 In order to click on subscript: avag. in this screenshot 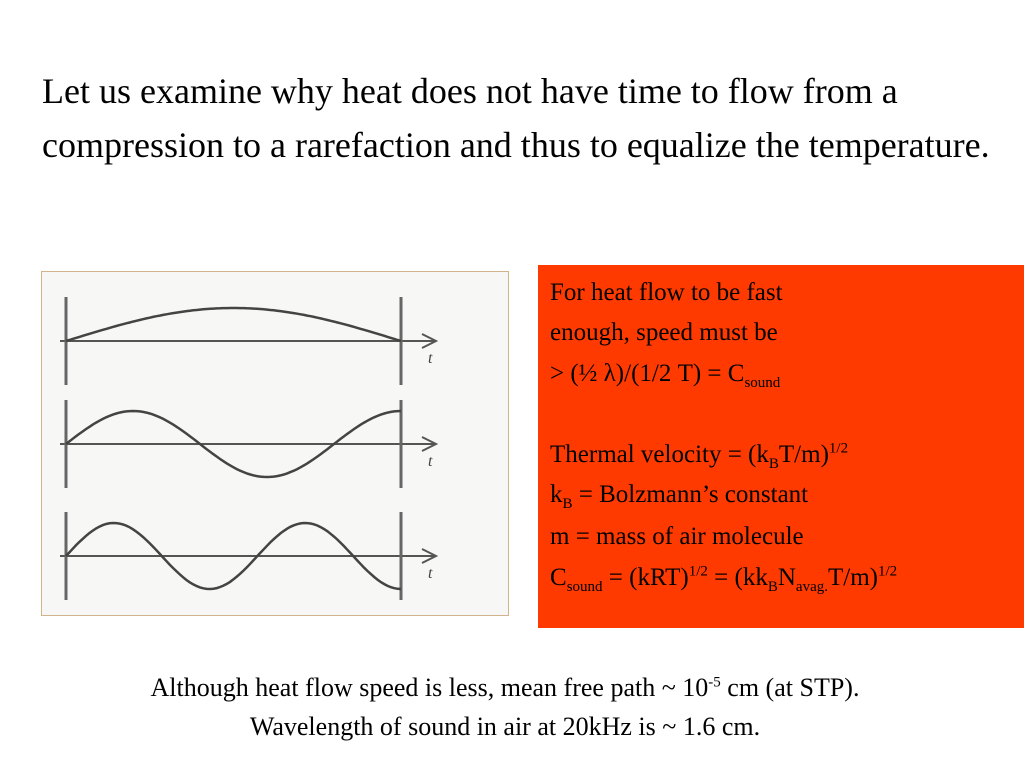, I will do `click(811, 587)`.